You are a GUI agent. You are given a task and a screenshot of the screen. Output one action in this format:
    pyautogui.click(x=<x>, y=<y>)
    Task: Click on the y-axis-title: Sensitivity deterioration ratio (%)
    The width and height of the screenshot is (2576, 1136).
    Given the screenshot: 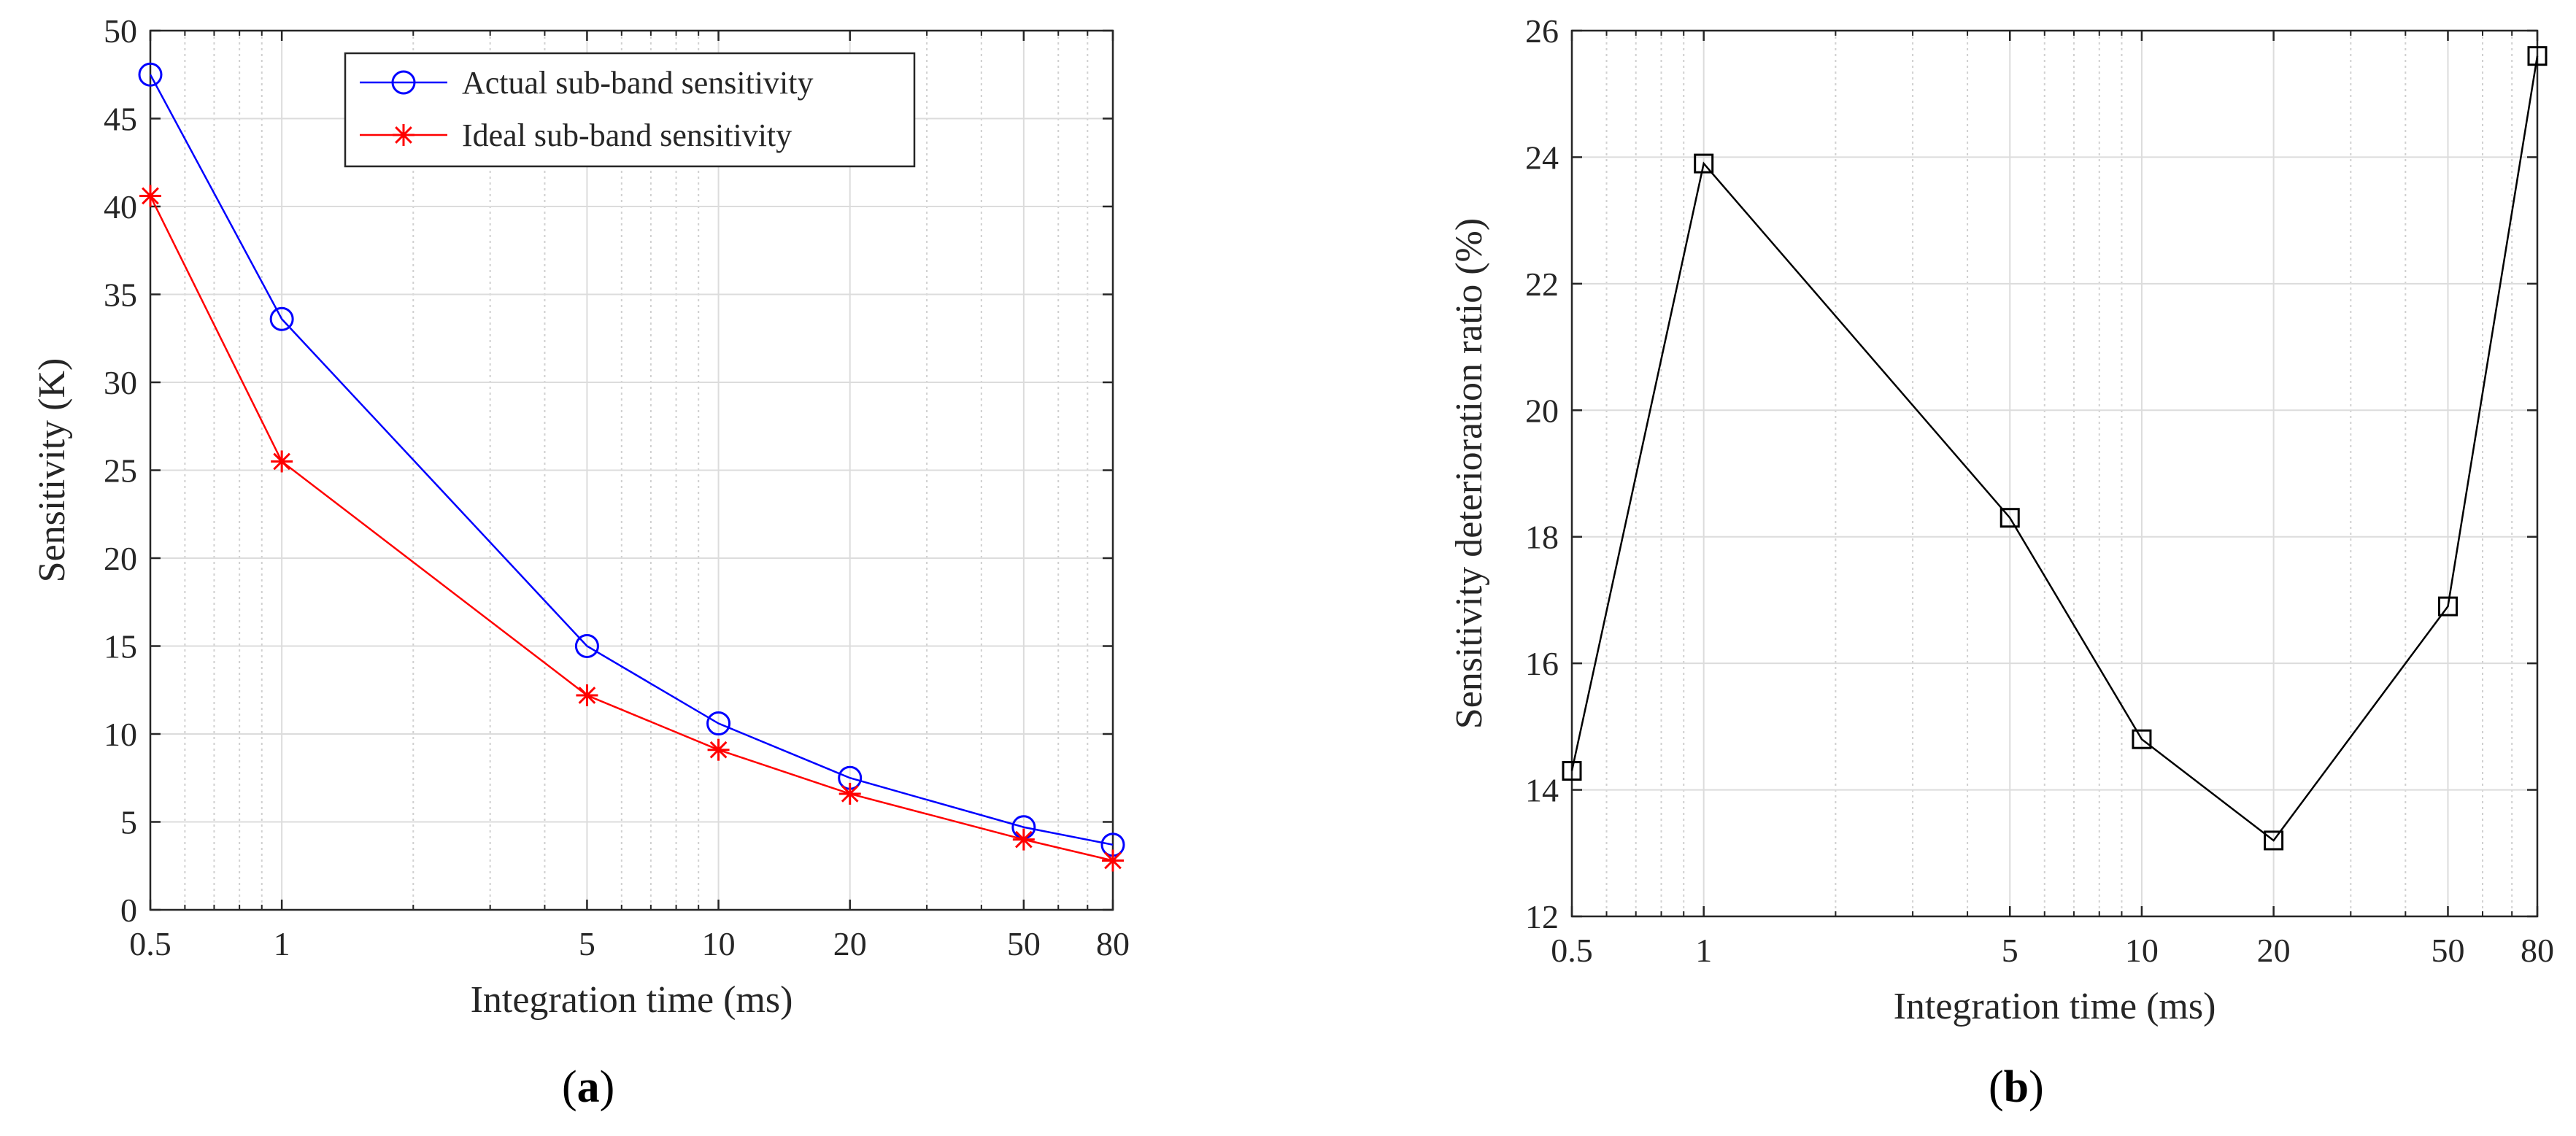 What is the action you would take?
    pyautogui.click(x=1469, y=473)
    